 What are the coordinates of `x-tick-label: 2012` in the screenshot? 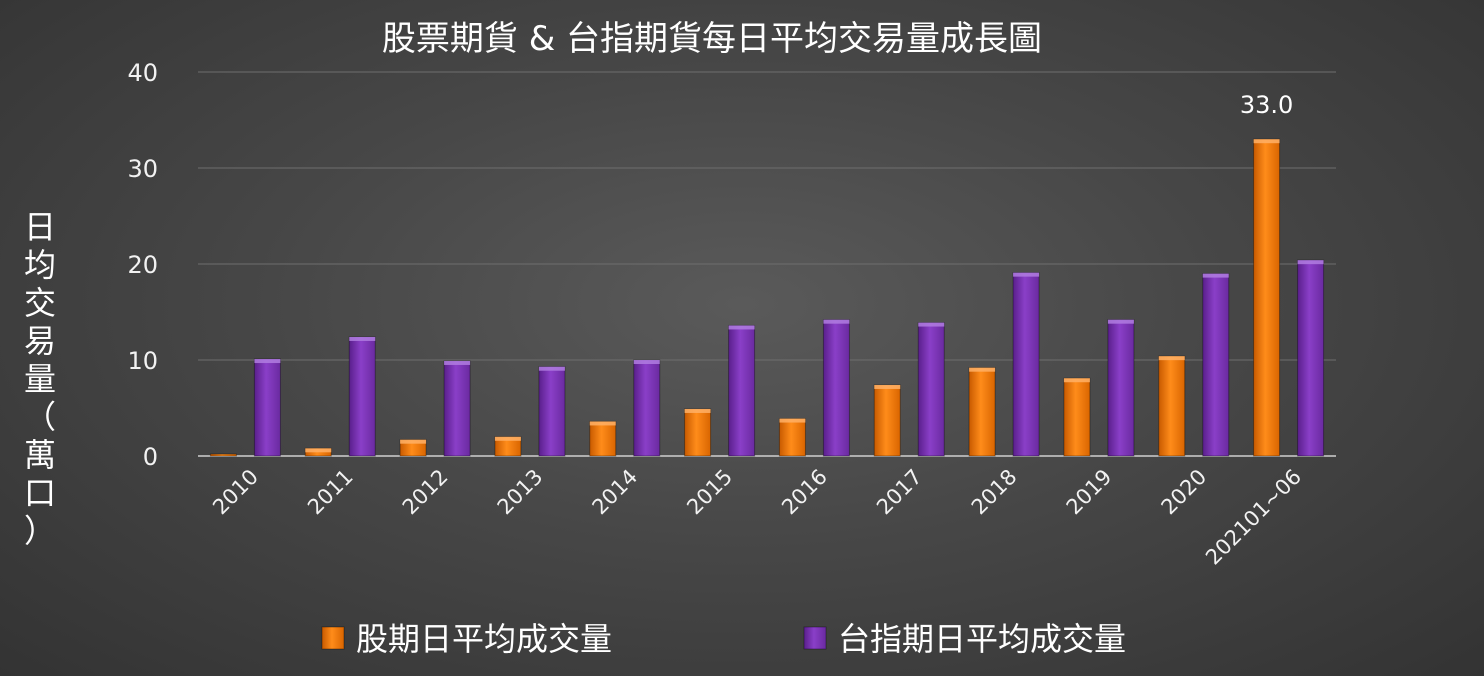 It's located at (425, 492).